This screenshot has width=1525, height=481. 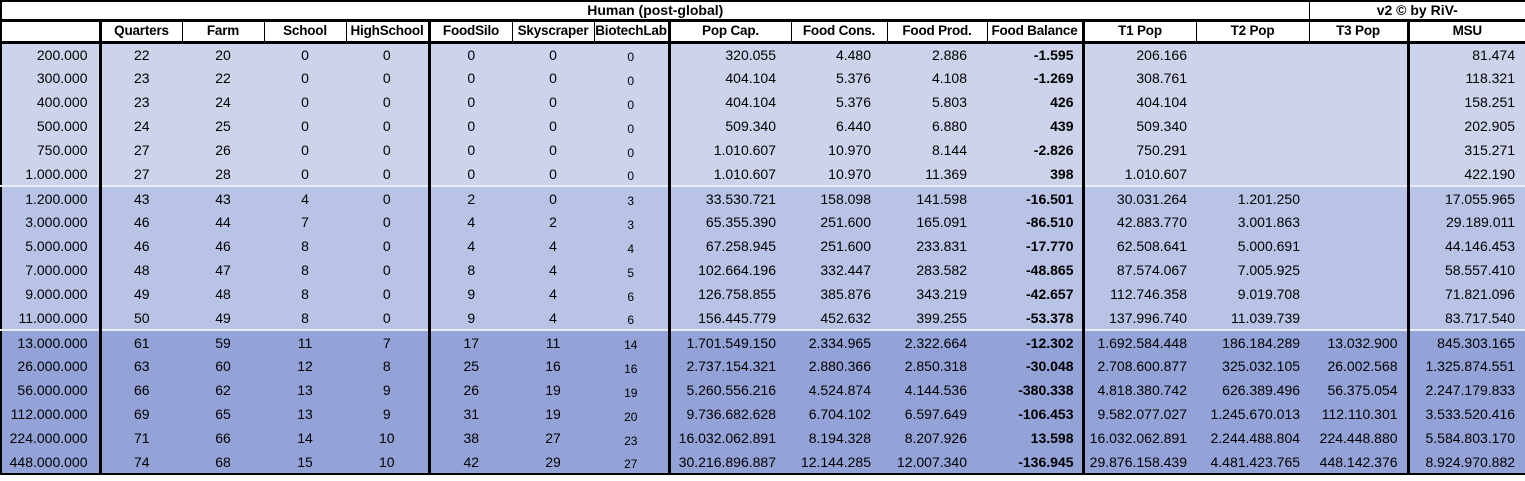 I want to click on data-cell: 17, so click(x=469, y=341).